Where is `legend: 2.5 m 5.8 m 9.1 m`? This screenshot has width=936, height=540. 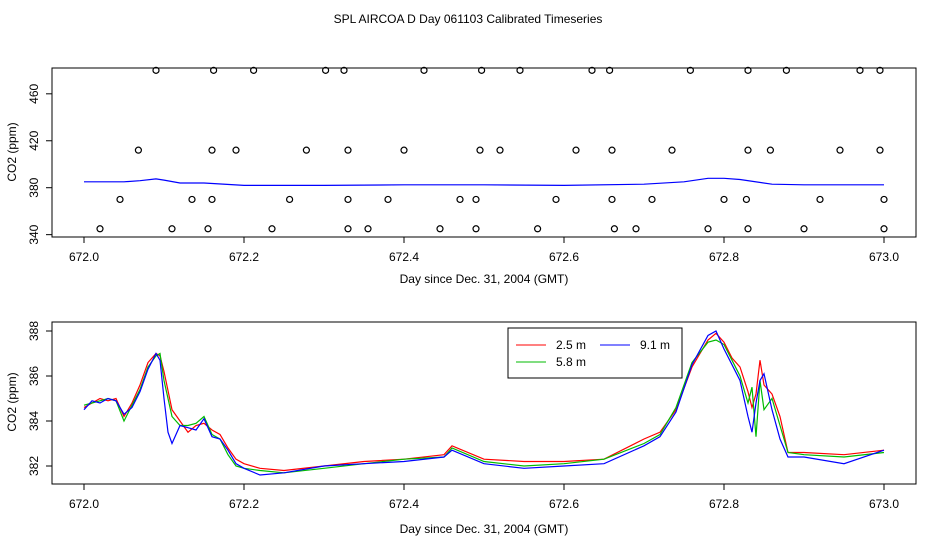
legend: 2.5 m 5.8 m 9.1 m is located at coordinates (595, 353).